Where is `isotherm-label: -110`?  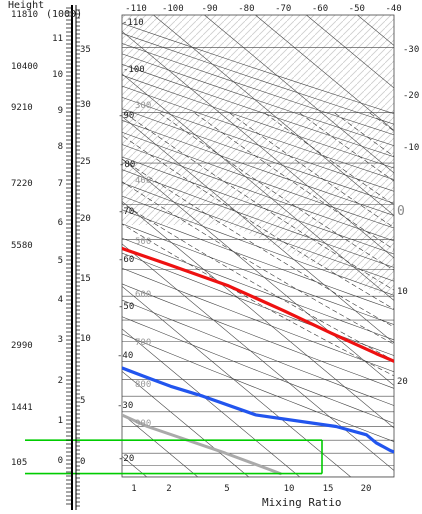
isotherm-label: -110 is located at coordinates (133, 23).